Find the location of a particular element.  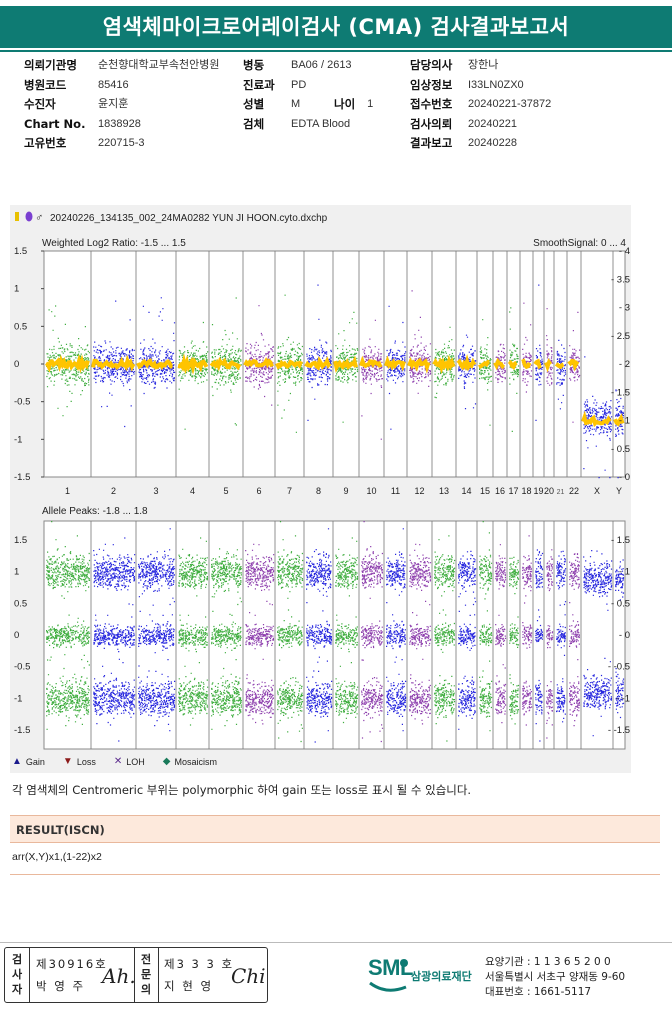

info-label: 고유번호 is located at coordinates (45, 143).